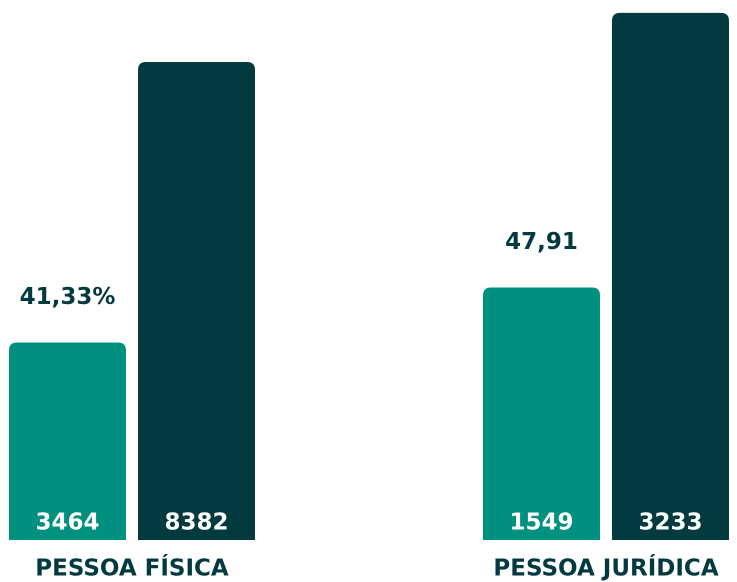  I want to click on bar-value-label: 8382, so click(196, 523).